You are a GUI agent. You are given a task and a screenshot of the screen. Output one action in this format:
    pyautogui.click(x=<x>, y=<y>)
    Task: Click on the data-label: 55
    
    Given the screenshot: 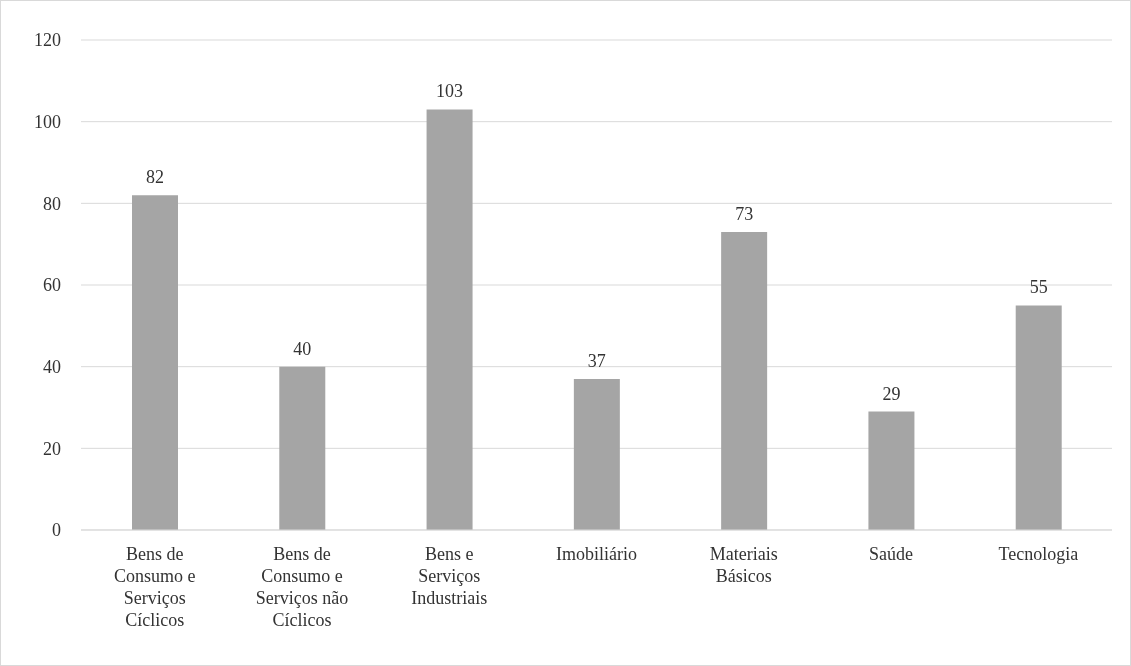 What is the action you would take?
    pyautogui.click(x=1038, y=287)
    